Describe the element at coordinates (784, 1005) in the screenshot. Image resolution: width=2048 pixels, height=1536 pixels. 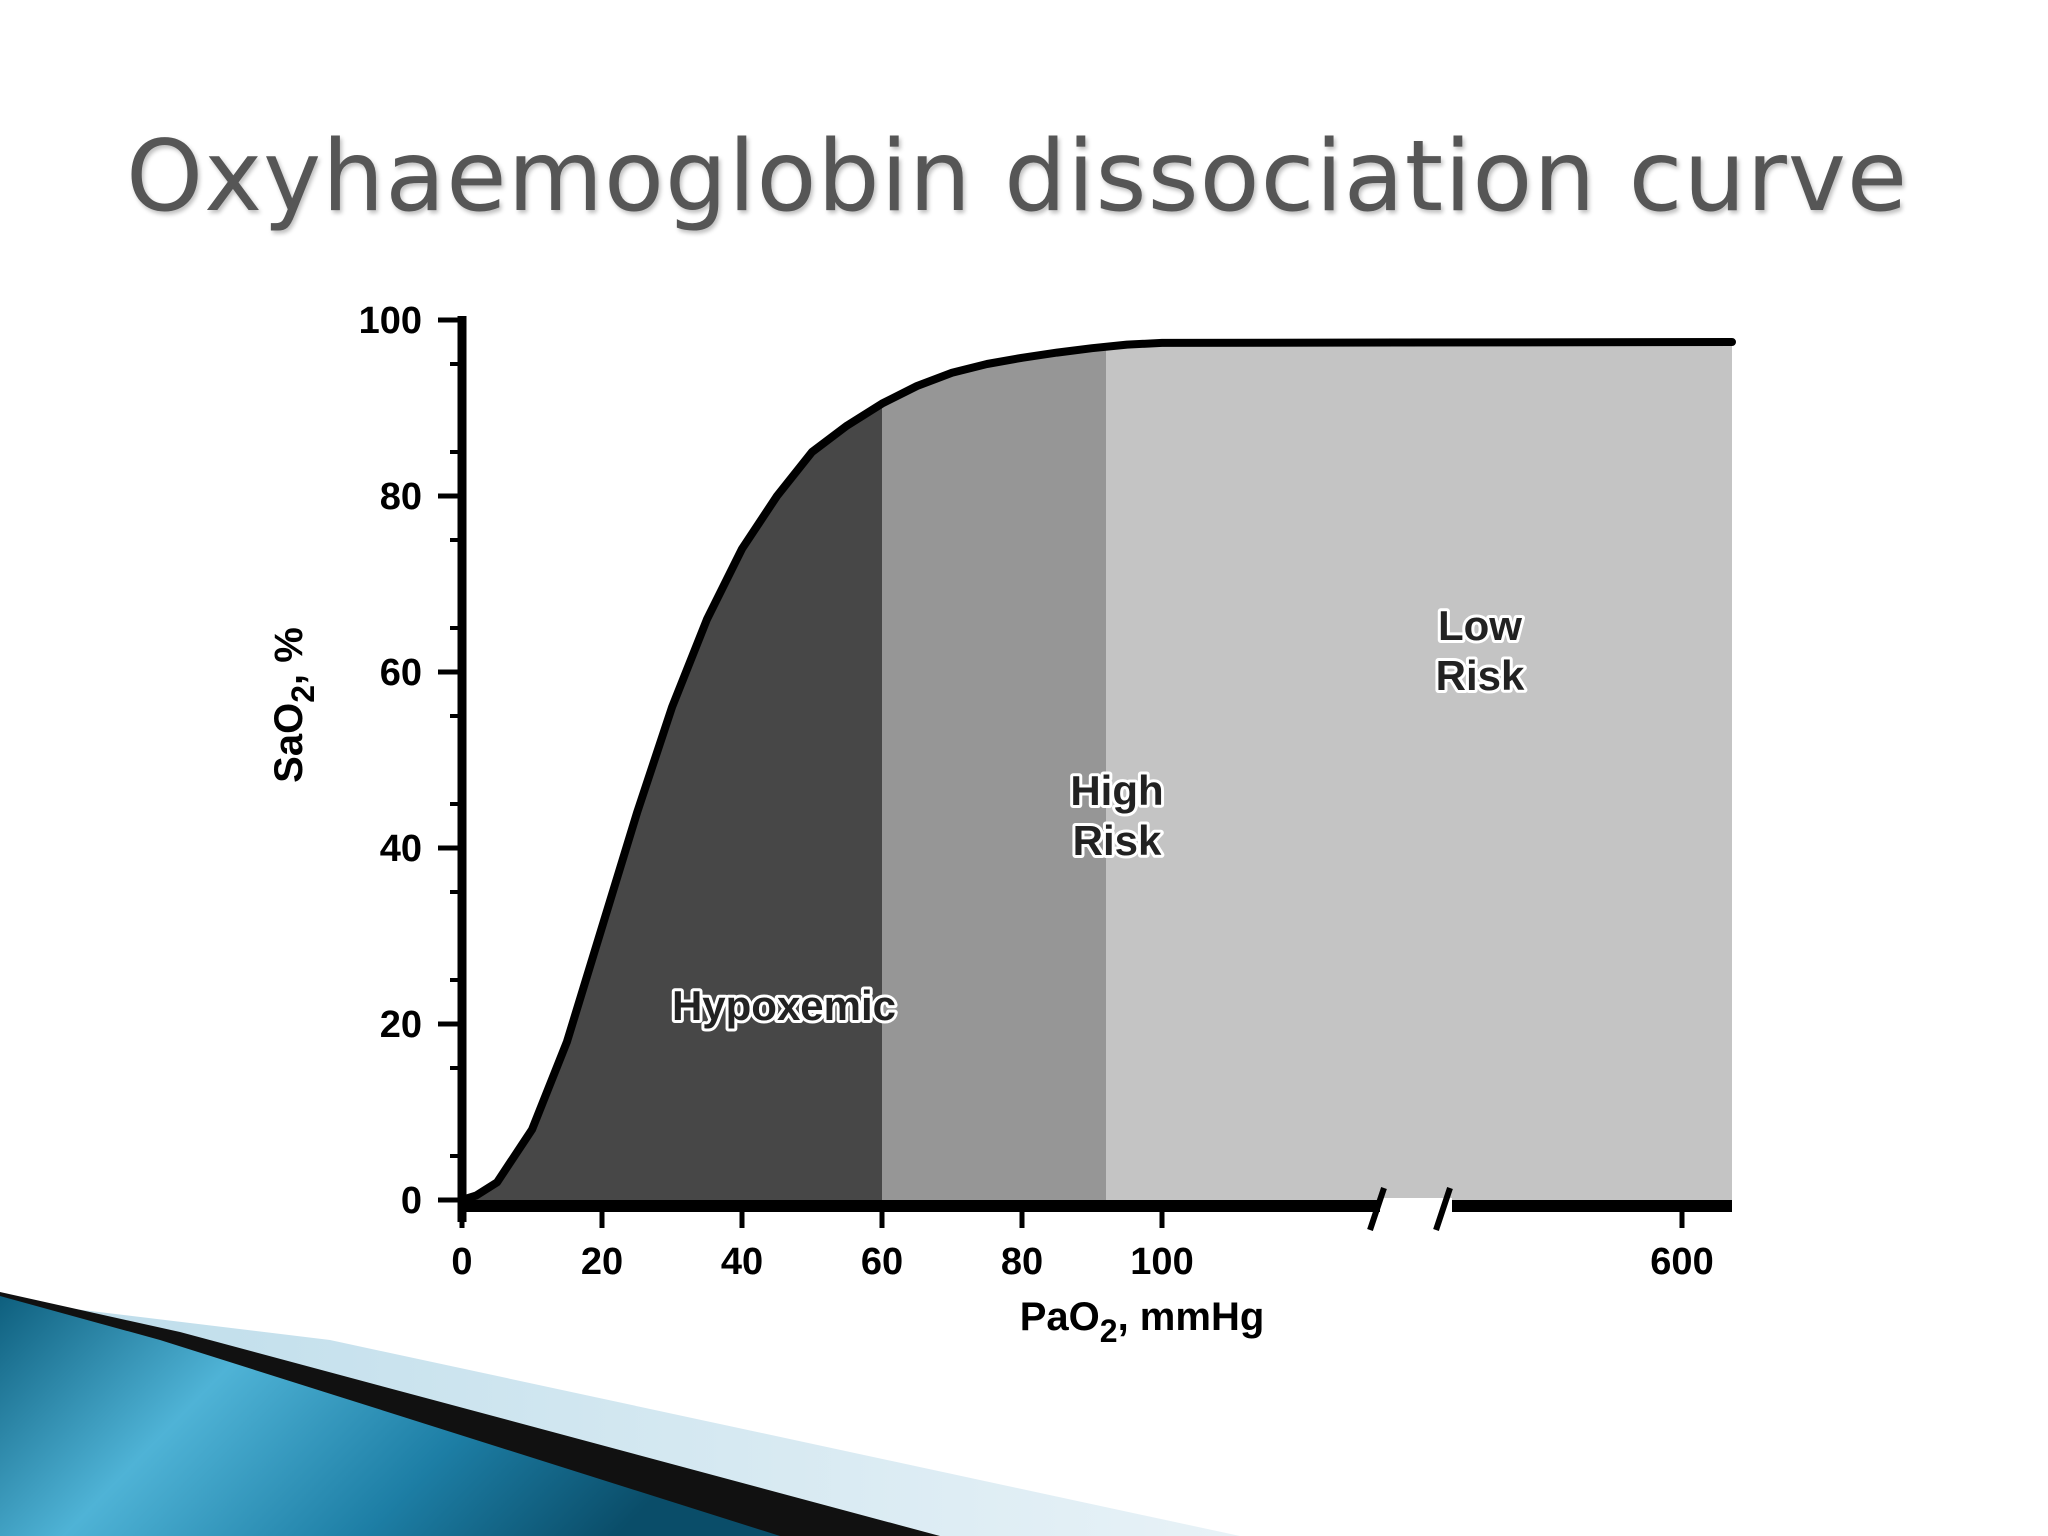
I see `region-label-hypoxemic: Hypoxemic` at that location.